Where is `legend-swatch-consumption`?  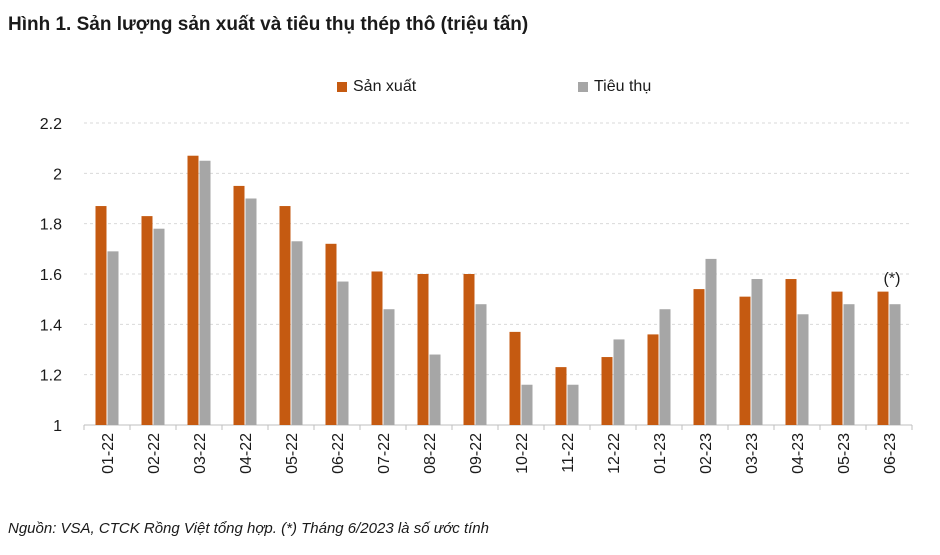 legend-swatch-consumption is located at coordinates (583, 87).